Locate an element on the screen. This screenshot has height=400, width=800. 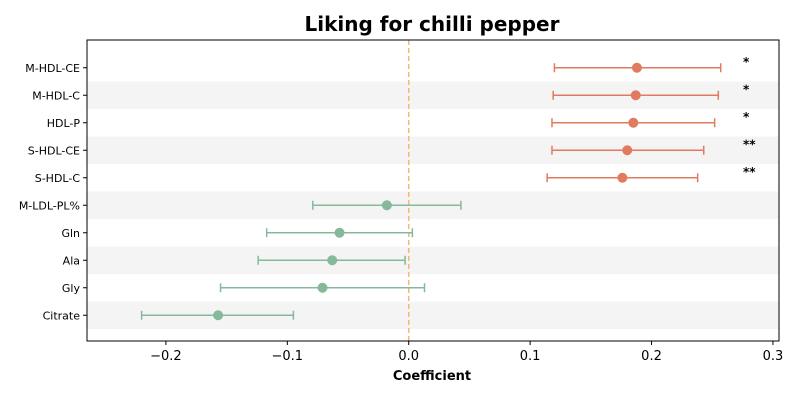
y-tick-label: Gln is located at coordinates (70, 233).